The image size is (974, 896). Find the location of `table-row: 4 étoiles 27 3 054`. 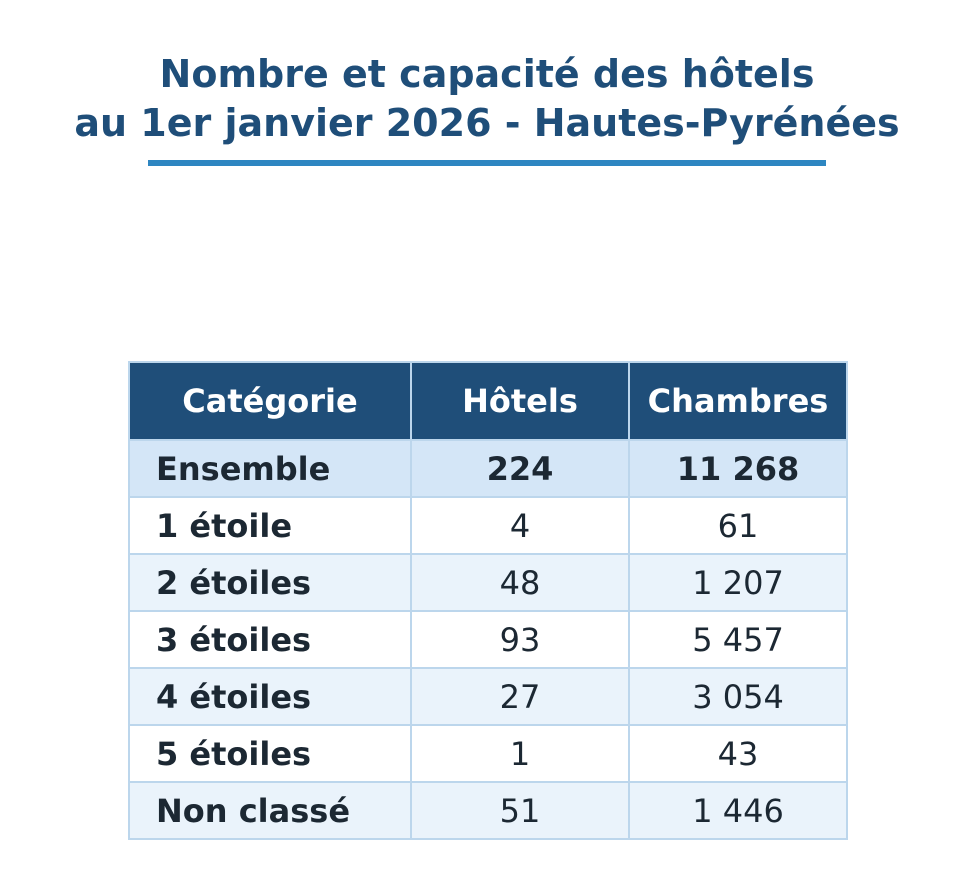

table-row: 4 étoiles 27 3 054 is located at coordinates (488, 696).